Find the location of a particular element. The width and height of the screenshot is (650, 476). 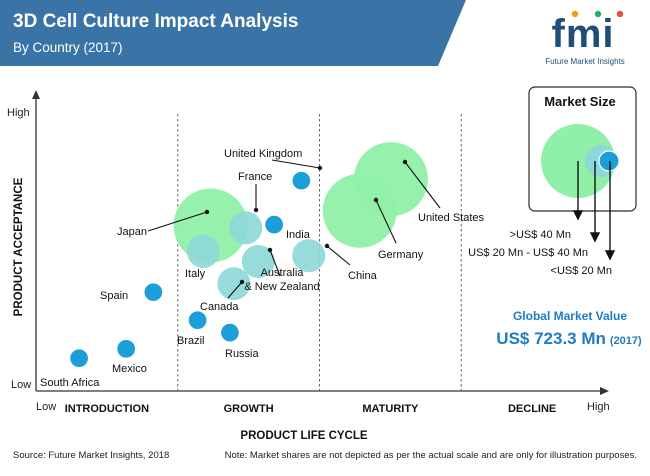

legend-small-circle is located at coordinates (609, 161).